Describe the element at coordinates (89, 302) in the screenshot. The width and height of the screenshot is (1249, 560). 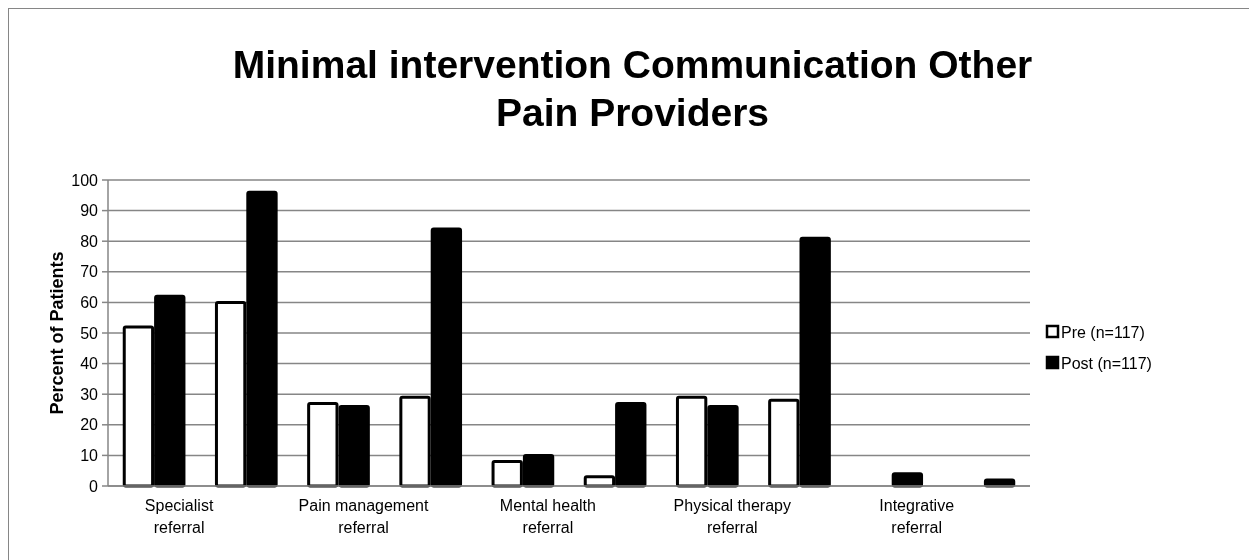
I see `y-tick-label: 60` at that location.